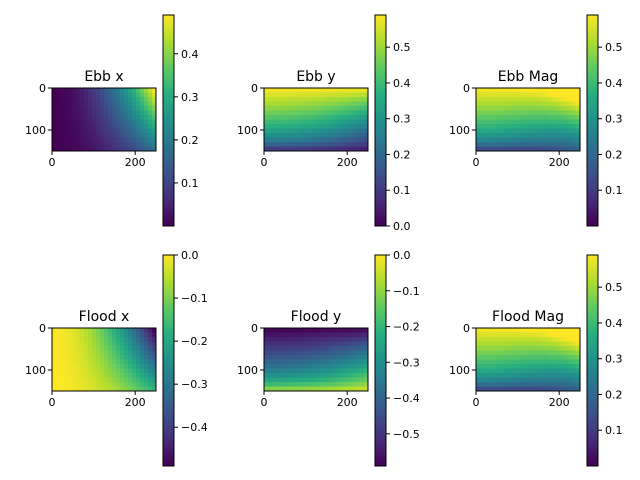  Describe the element at coordinates (406, 398) in the screenshot. I see `colorbar-tick-label: −0.4` at that location.